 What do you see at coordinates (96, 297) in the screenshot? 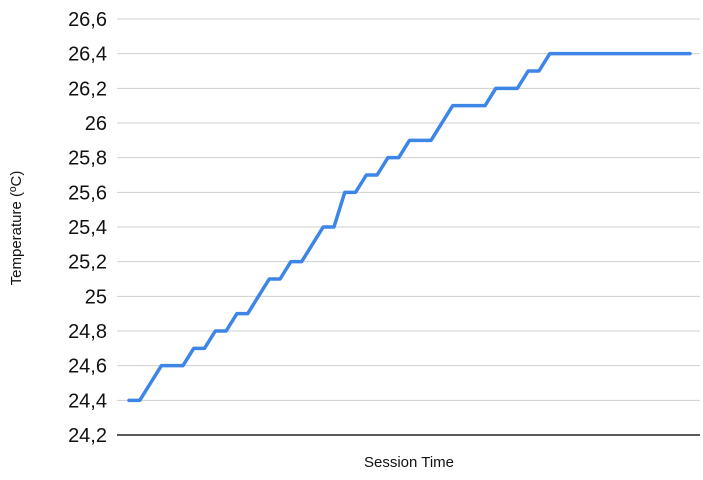
I see `y-tick-label: 25` at bounding box center [96, 297].